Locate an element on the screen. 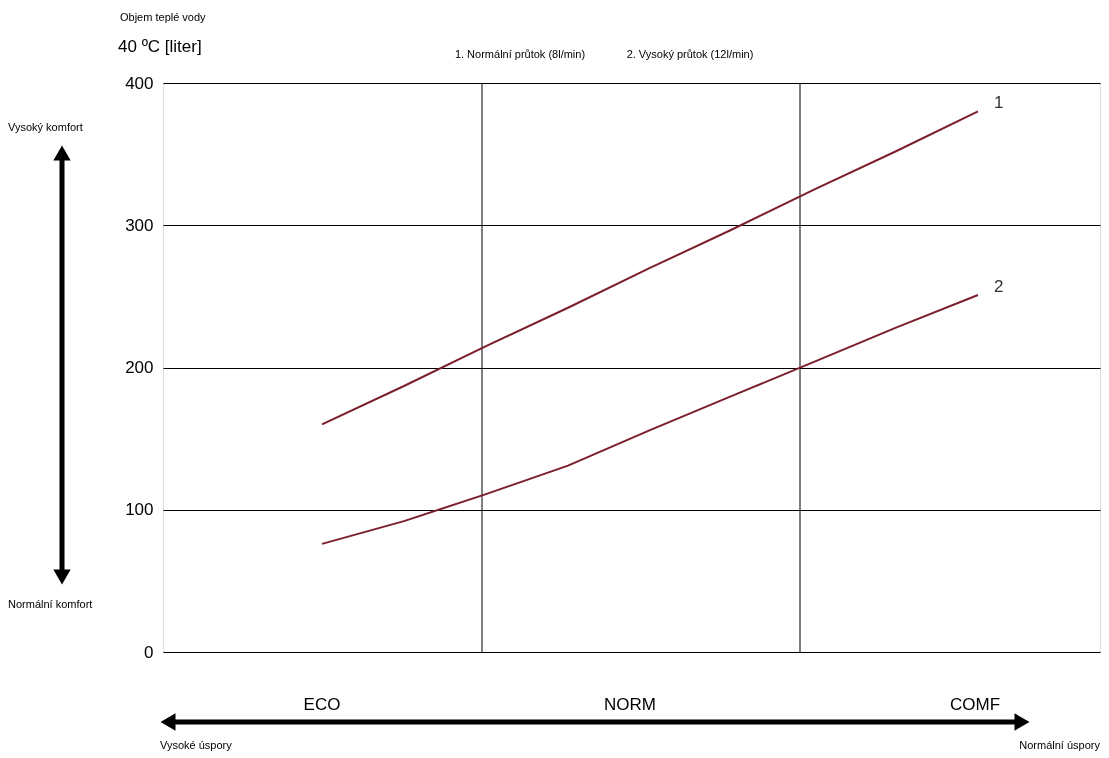 This screenshot has width=1109, height=758. y-tick-label: 0 is located at coordinates (149, 652).